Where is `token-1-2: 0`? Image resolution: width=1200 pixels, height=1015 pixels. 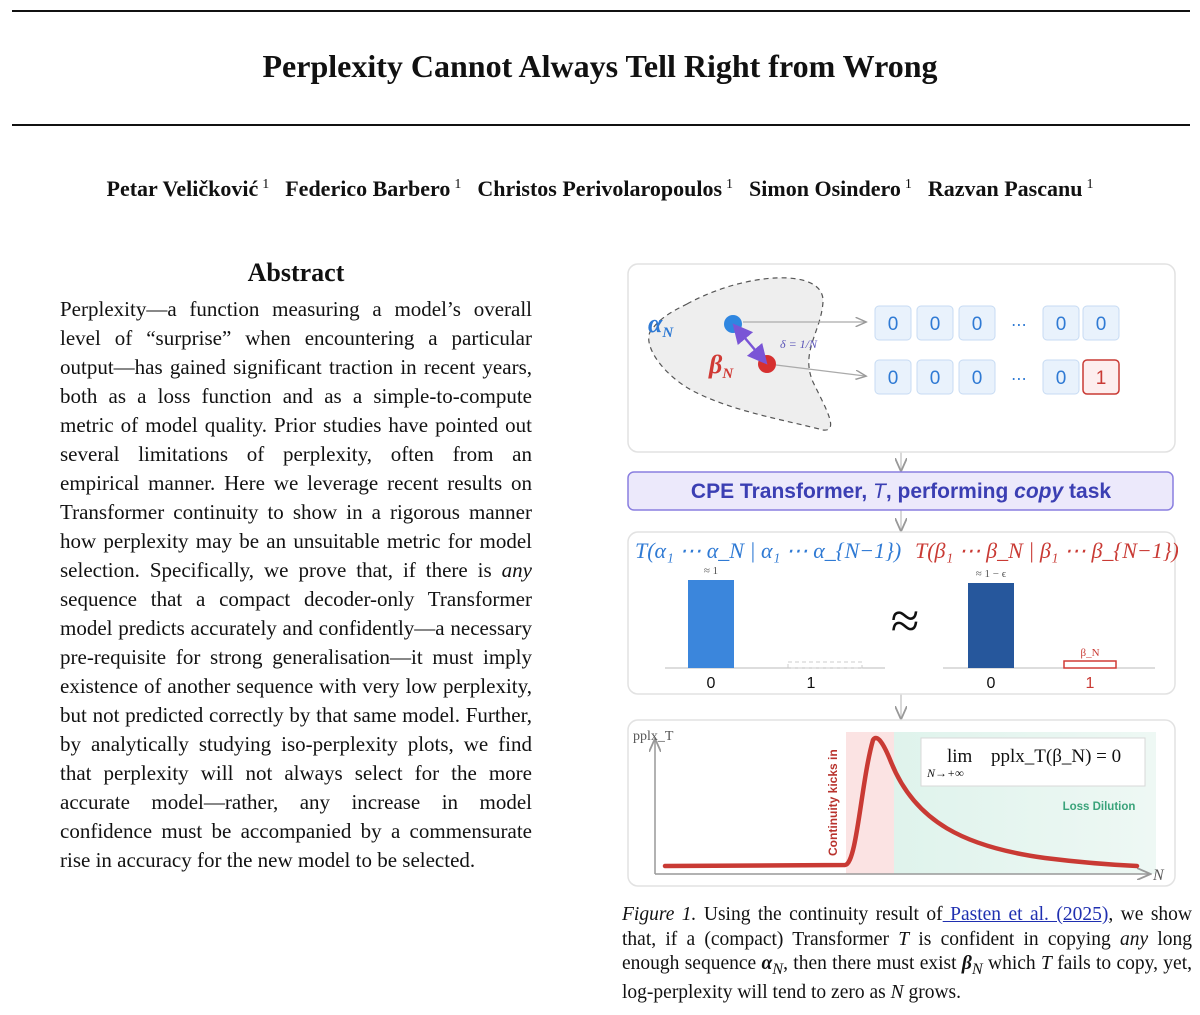
token-1-2: 0 is located at coordinates (977, 378).